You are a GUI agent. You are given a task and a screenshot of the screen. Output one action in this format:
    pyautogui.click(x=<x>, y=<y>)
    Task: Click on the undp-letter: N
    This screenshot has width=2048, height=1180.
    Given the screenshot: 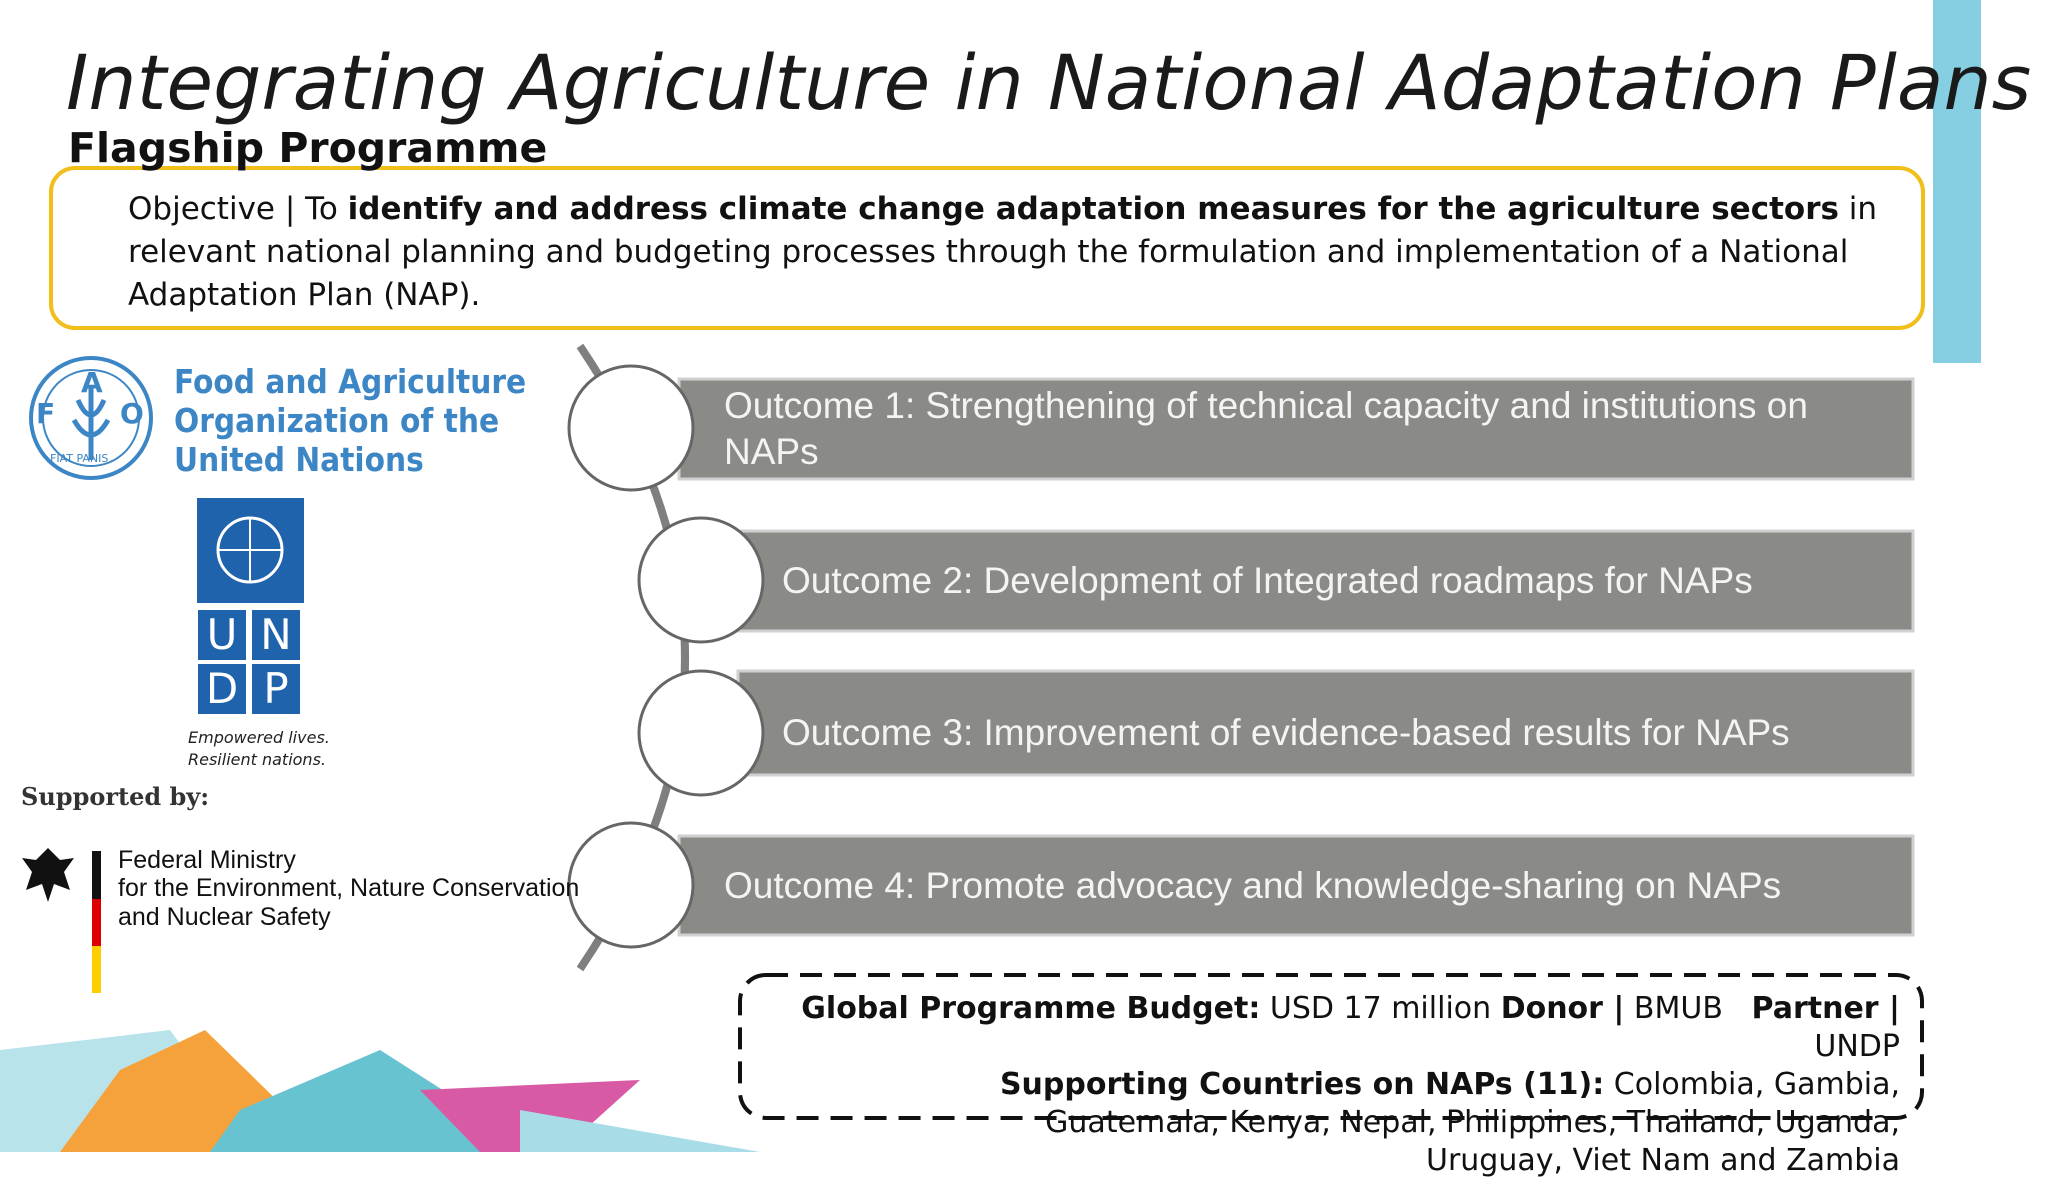 What is the action you would take?
    pyautogui.click(x=276, y=635)
    